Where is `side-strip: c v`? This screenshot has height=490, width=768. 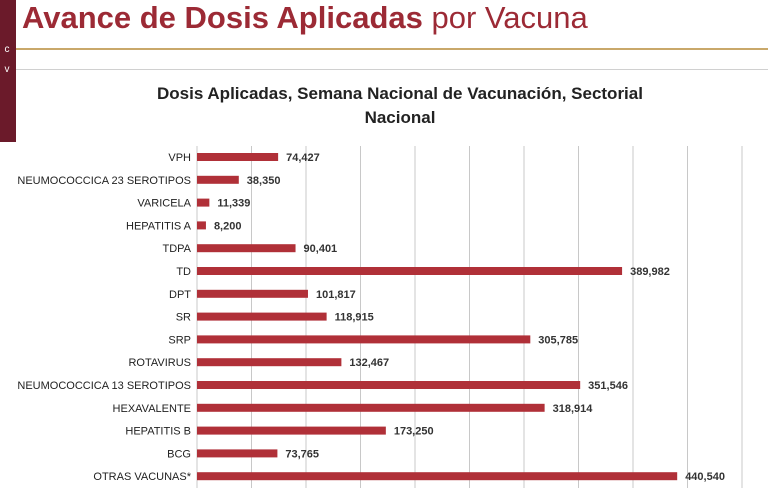
side-strip: c v is located at coordinates (8, 71).